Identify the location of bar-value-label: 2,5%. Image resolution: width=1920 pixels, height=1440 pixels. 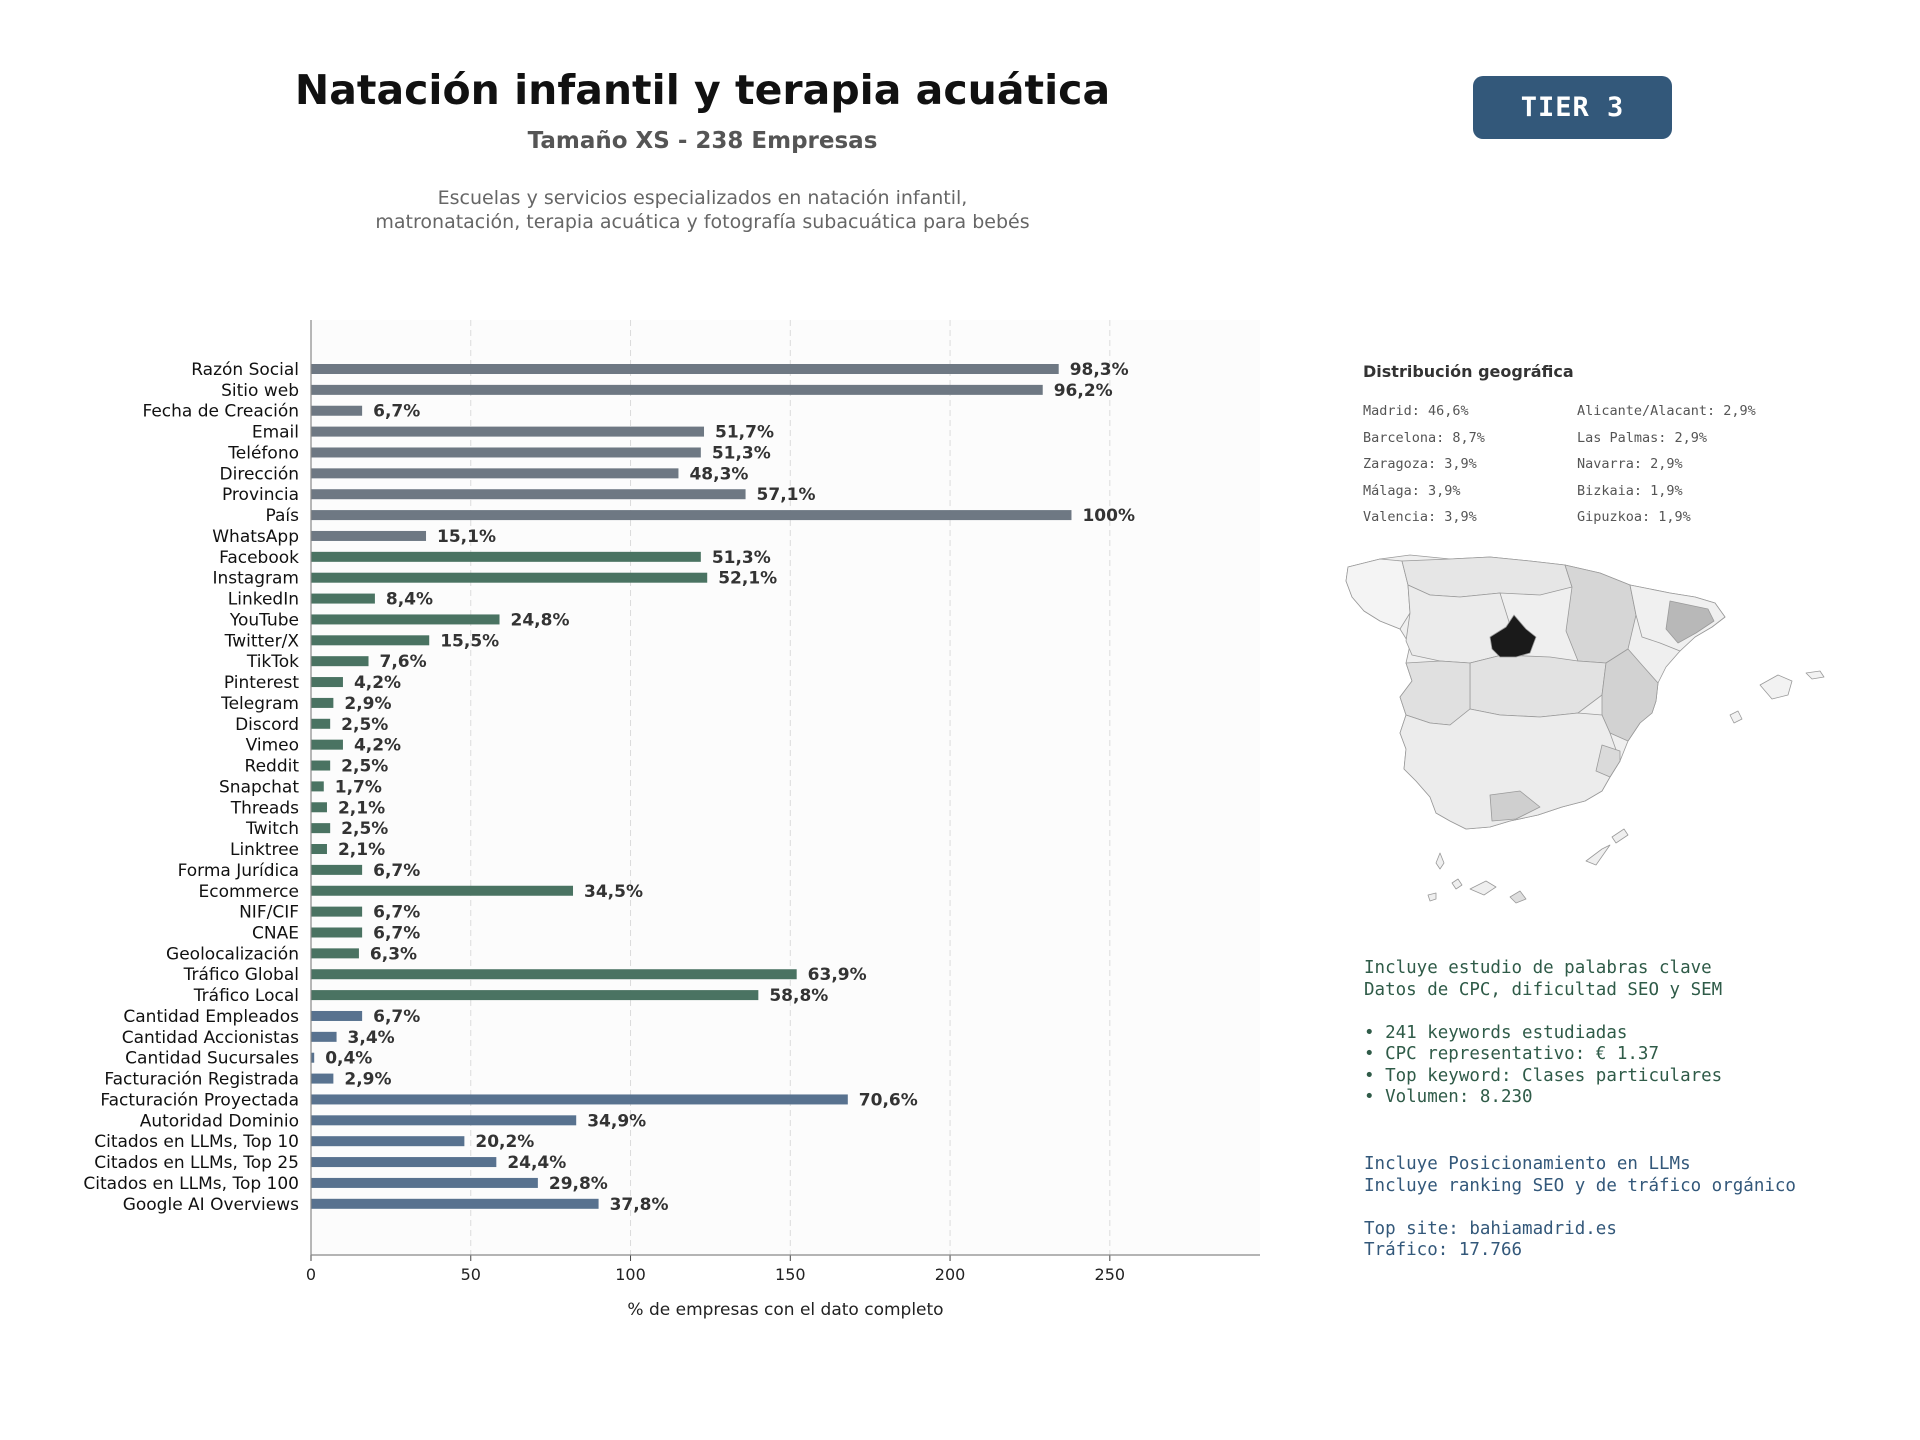
(364, 767).